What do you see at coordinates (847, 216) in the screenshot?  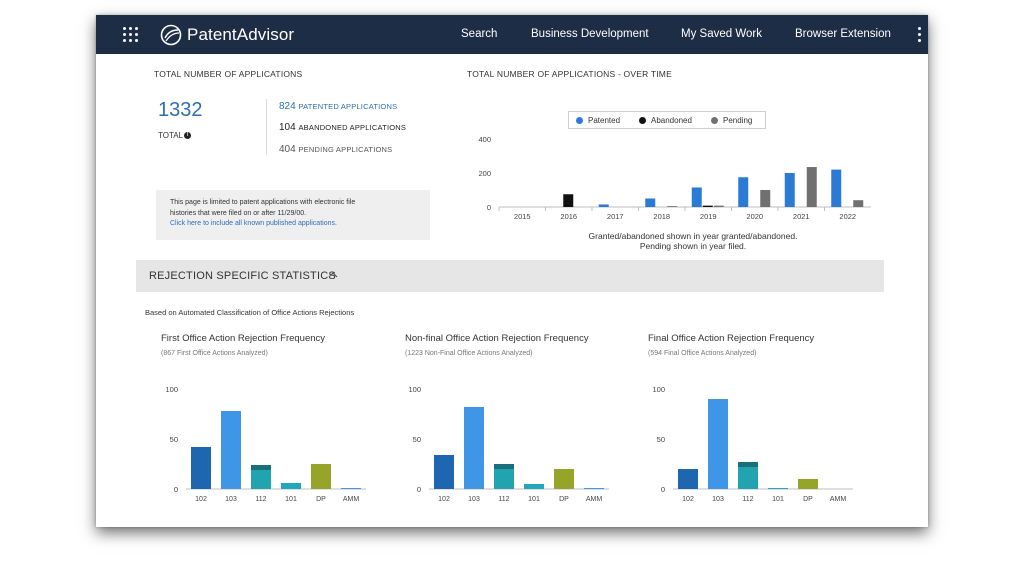 I see `over-time-x-tick: 2022` at bounding box center [847, 216].